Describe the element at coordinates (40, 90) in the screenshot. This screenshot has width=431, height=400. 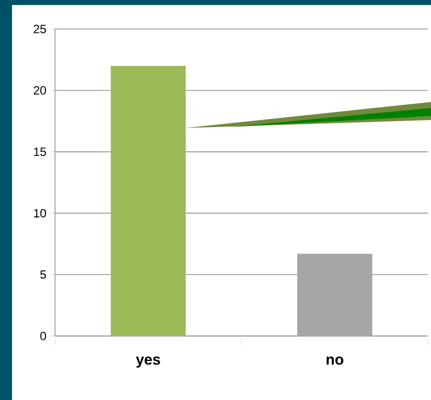
I see `y-tick-label: 20` at that location.